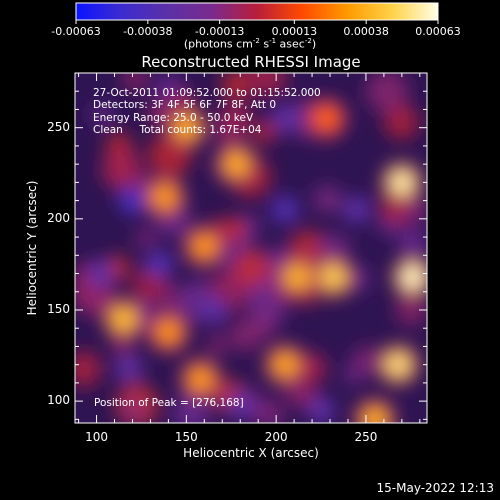  Describe the element at coordinates (169, 403) in the screenshot. I see `peak-position-label: Position of Peak = [276,168]` at that location.